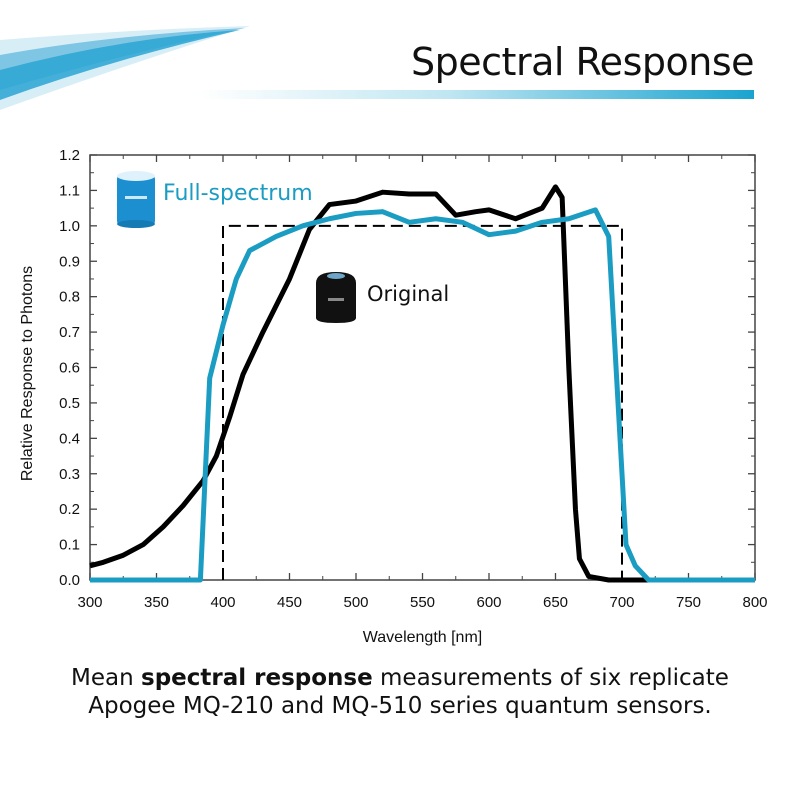 The image size is (800, 800). What do you see at coordinates (422, 637) in the screenshot?
I see `x-axis-label: Wavelength [nm]` at bounding box center [422, 637].